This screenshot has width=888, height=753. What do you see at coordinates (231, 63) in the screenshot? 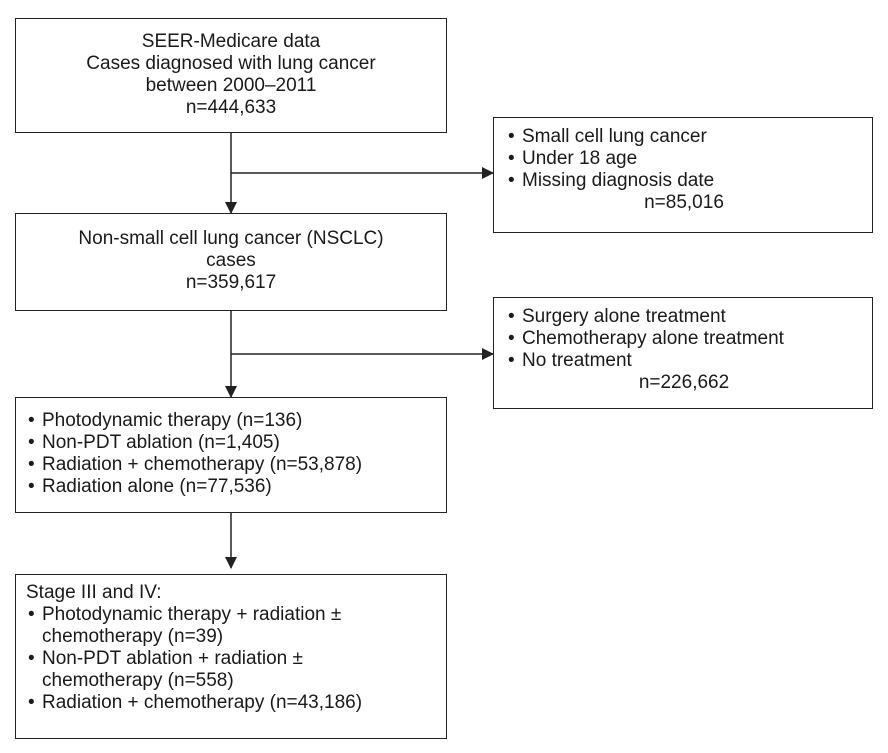
I see `box1-line-2: Cases diagnosed with lung cancer` at bounding box center [231, 63].